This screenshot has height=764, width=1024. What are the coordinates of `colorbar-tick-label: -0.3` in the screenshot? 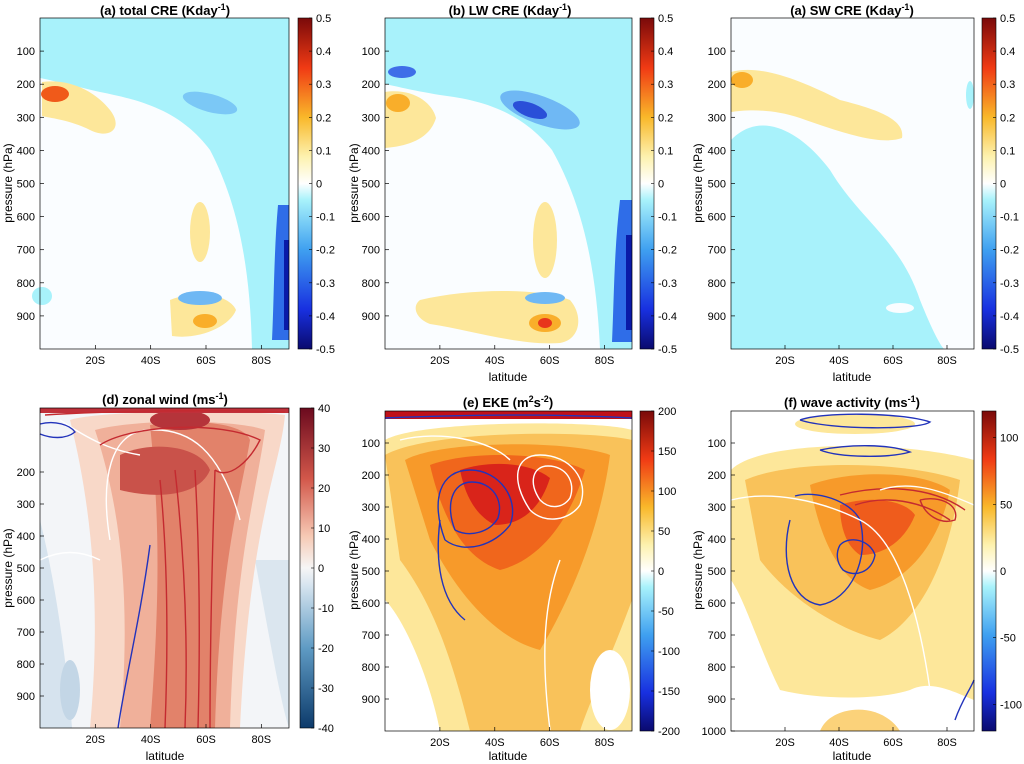 It's located at (667, 284).